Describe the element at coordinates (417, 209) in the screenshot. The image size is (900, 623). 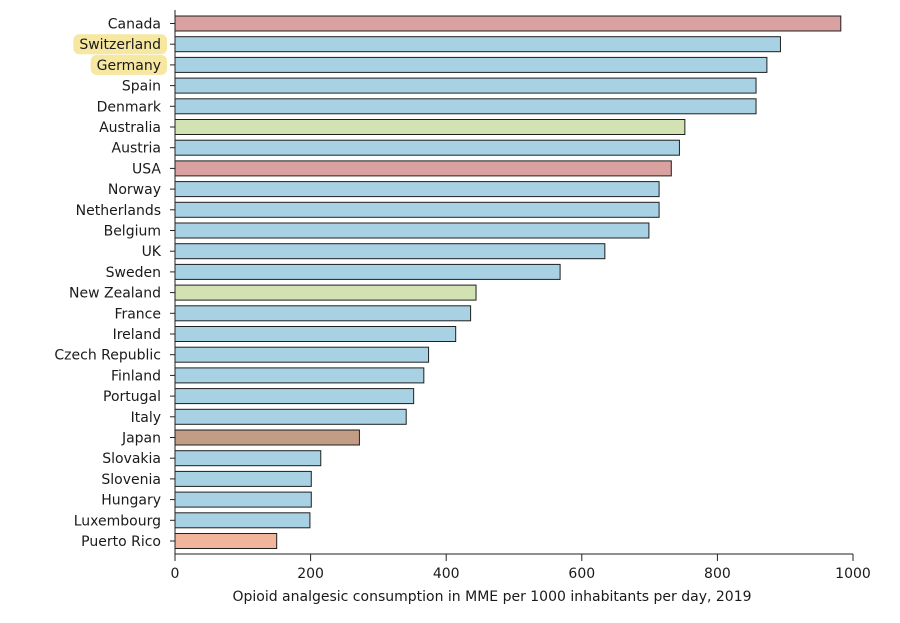
I see `bar-netherlands` at that location.